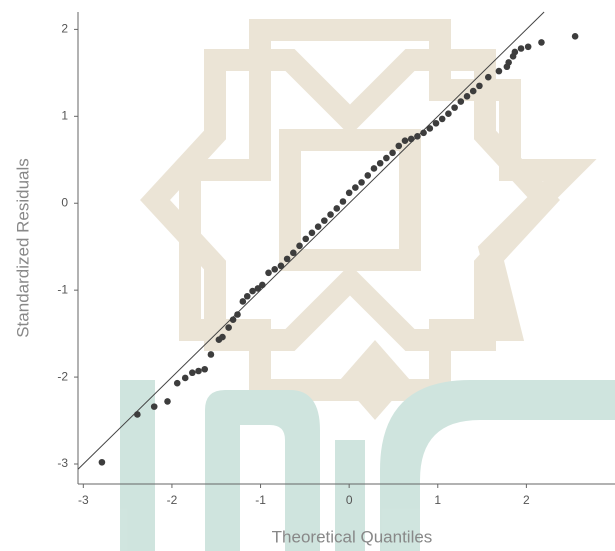 This screenshot has width=615, height=551. What do you see at coordinates (260, 500) in the screenshot?
I see `x-tick-label: -1` at bounding box center [260, 500].